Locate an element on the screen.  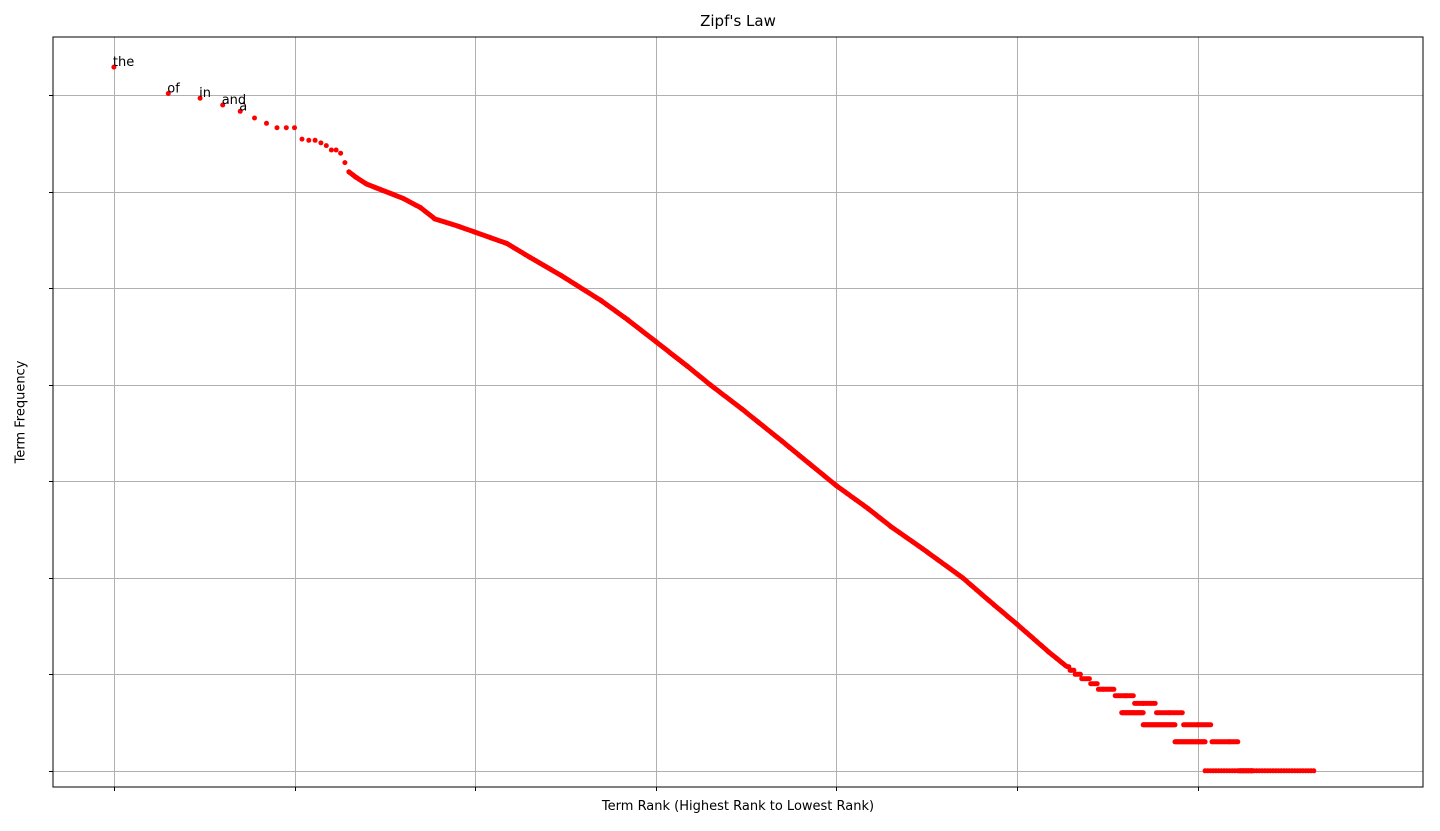
point-label-and: and is located at coordinates (234, 100).